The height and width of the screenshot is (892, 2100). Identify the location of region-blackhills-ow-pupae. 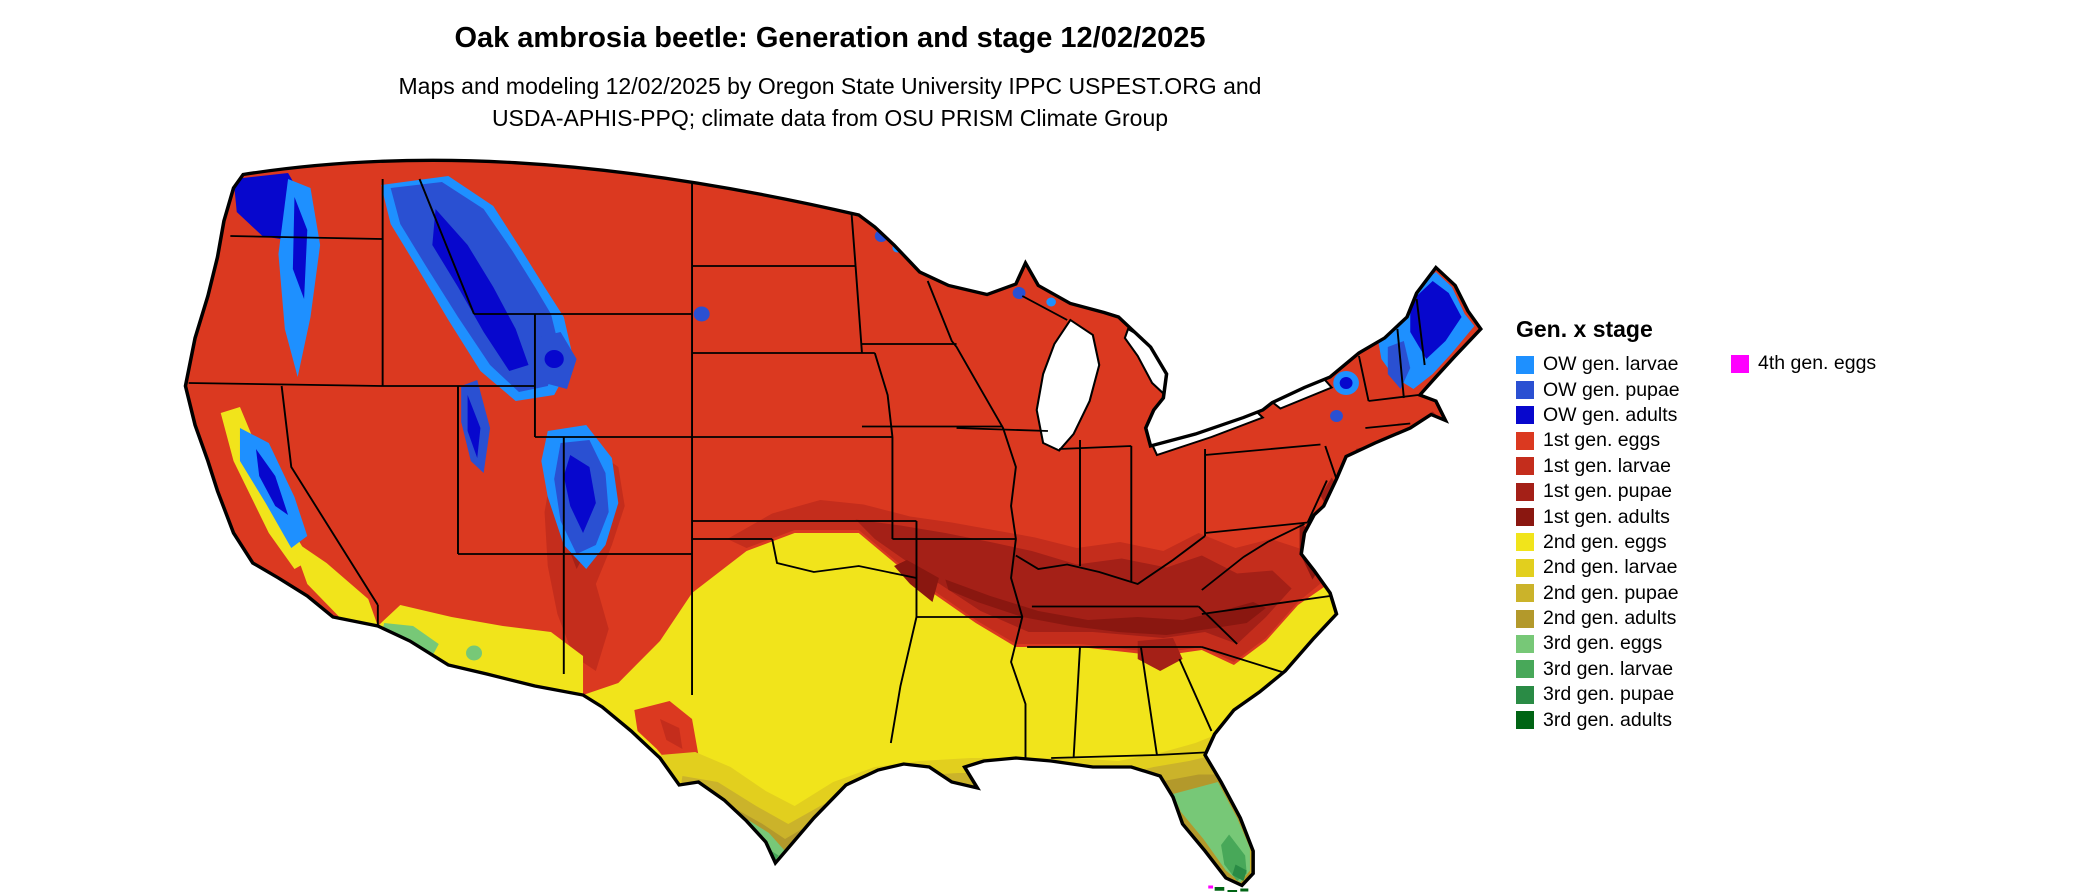
(701, 314).